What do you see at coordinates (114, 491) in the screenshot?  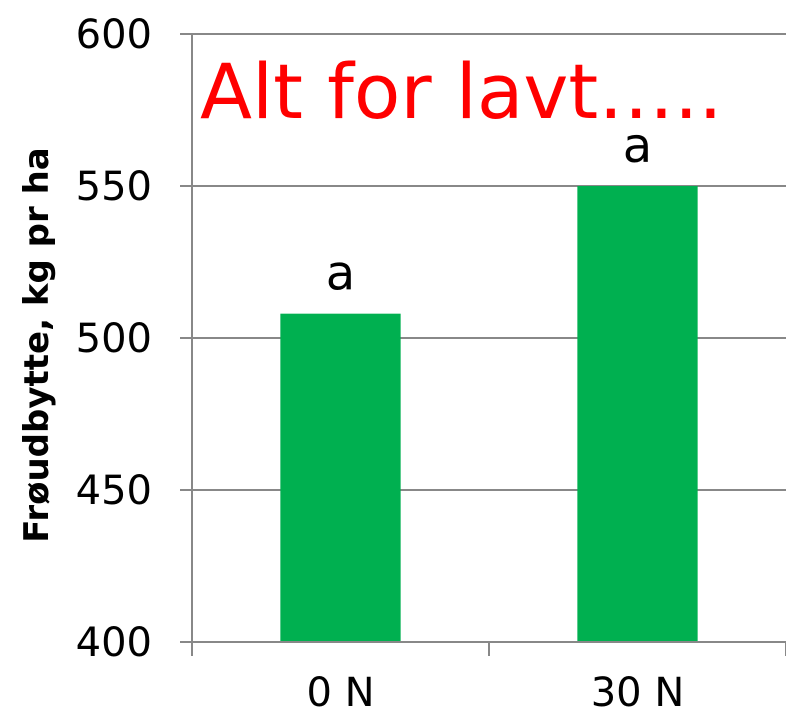 I see `y-tick-label: 450` at bounding box center [114, 491].